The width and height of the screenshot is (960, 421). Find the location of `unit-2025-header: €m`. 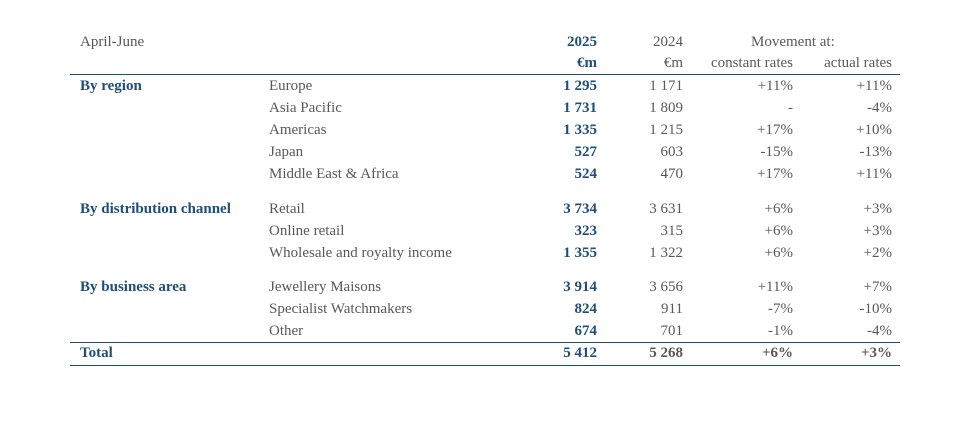

unit-2025-header: €m is located at coordinates (587, 63).